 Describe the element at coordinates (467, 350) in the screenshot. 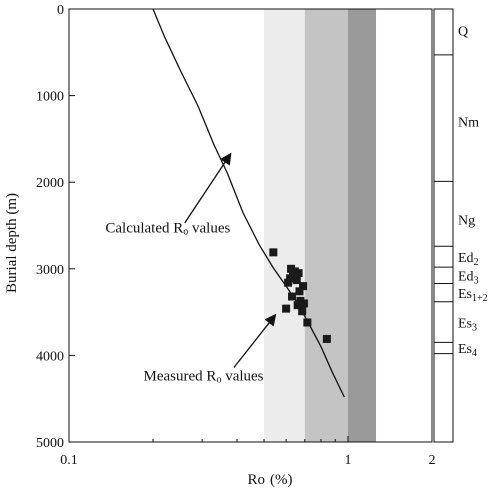

I see `strata-label-8: Es4` at that location.